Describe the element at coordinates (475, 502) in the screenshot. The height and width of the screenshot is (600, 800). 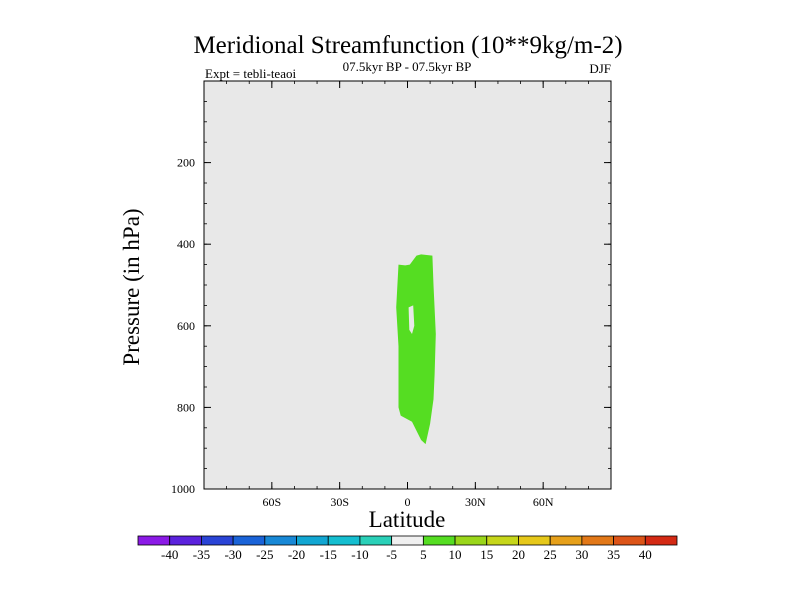
I see `x-tick-label: 30N` at that location.